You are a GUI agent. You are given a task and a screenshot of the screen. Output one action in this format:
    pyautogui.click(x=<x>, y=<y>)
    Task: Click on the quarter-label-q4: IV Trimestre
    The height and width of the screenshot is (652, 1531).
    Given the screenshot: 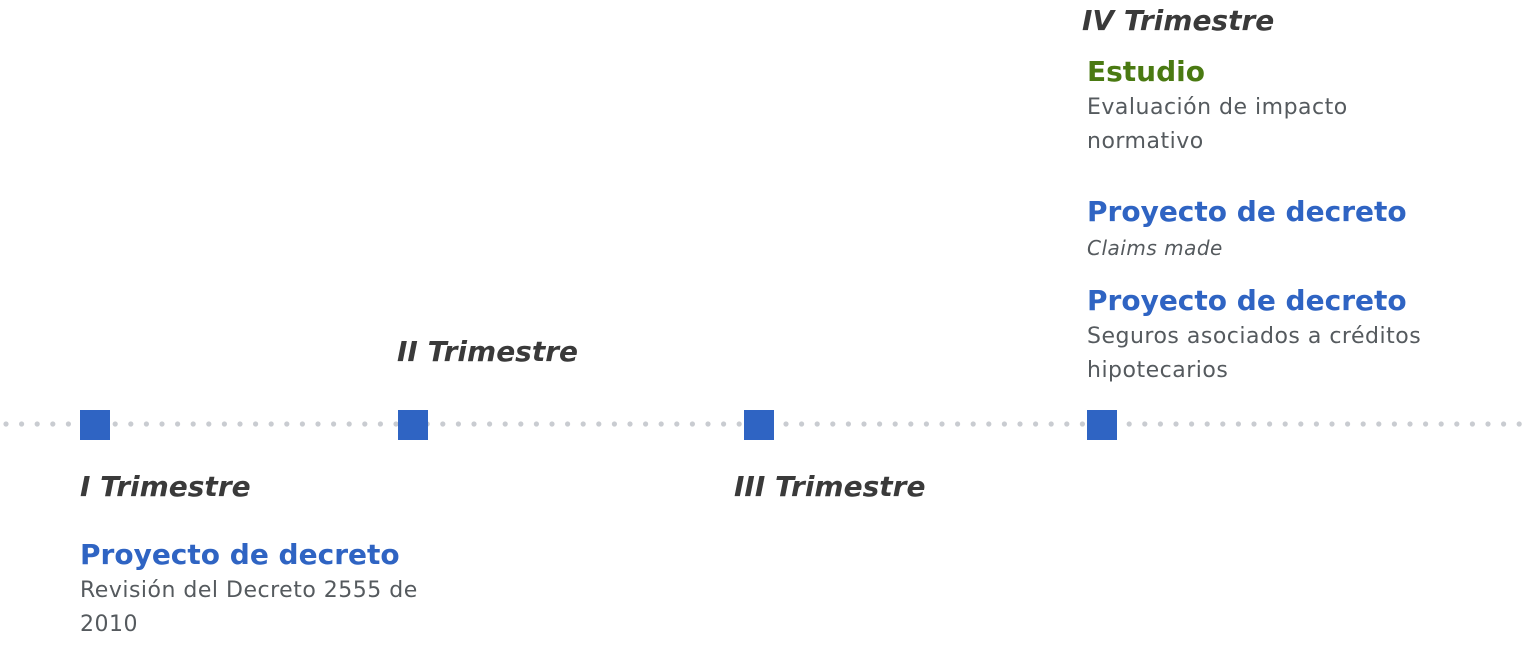 What is the action you would take?
    pyautogui.click(x=1178, y=20)
    